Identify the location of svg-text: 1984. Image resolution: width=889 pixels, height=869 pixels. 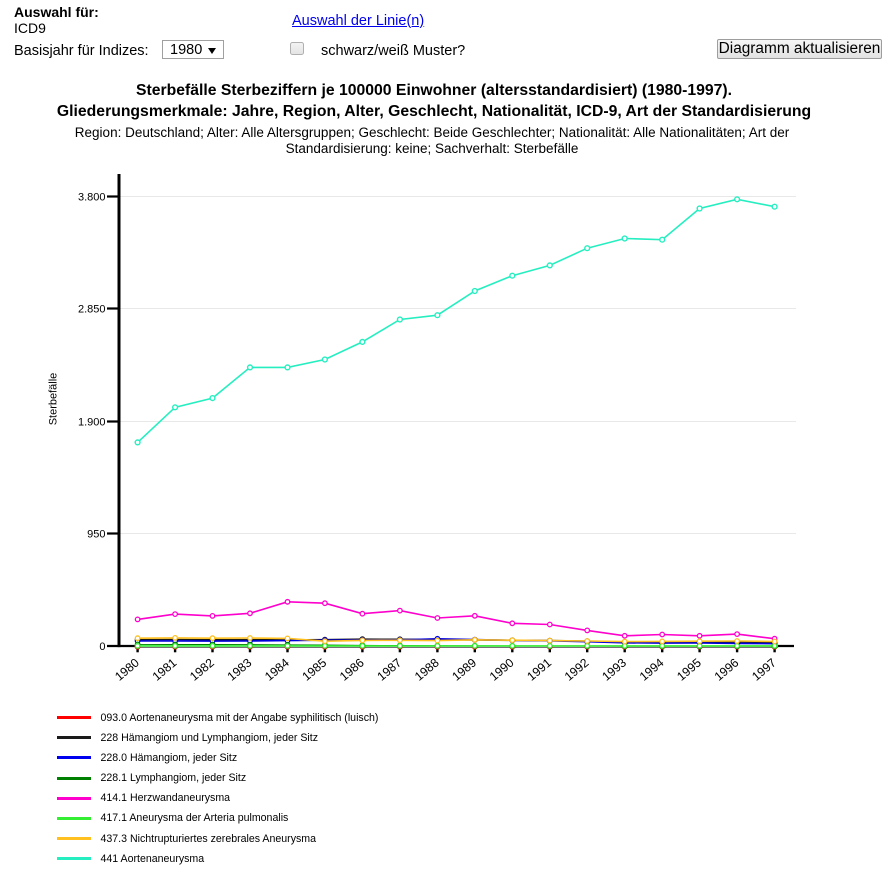
(277, 669).